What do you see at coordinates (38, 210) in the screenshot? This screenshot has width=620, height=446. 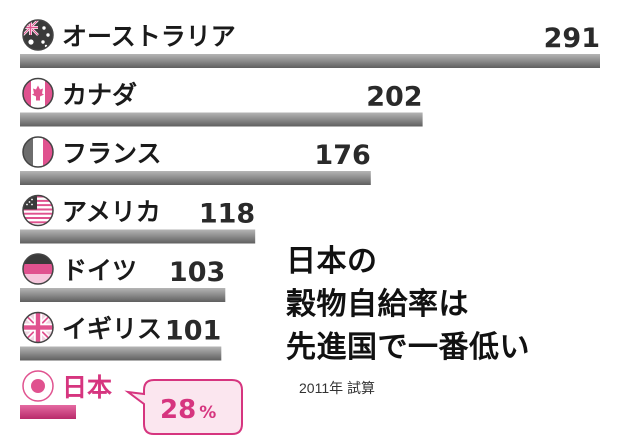 I see `usa-flag` at bounding box center [38, 210].